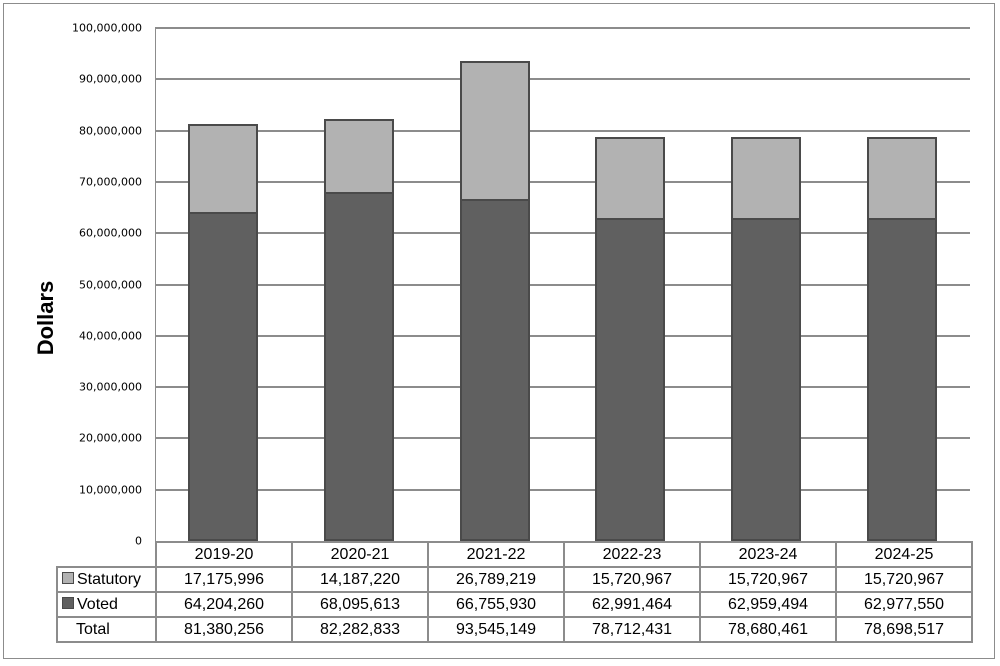 The image size is (1000, 666). Describe the element at coordinates (110, 336) in the screenshot. I see `y-tick-label: 40,000,000` at that location.